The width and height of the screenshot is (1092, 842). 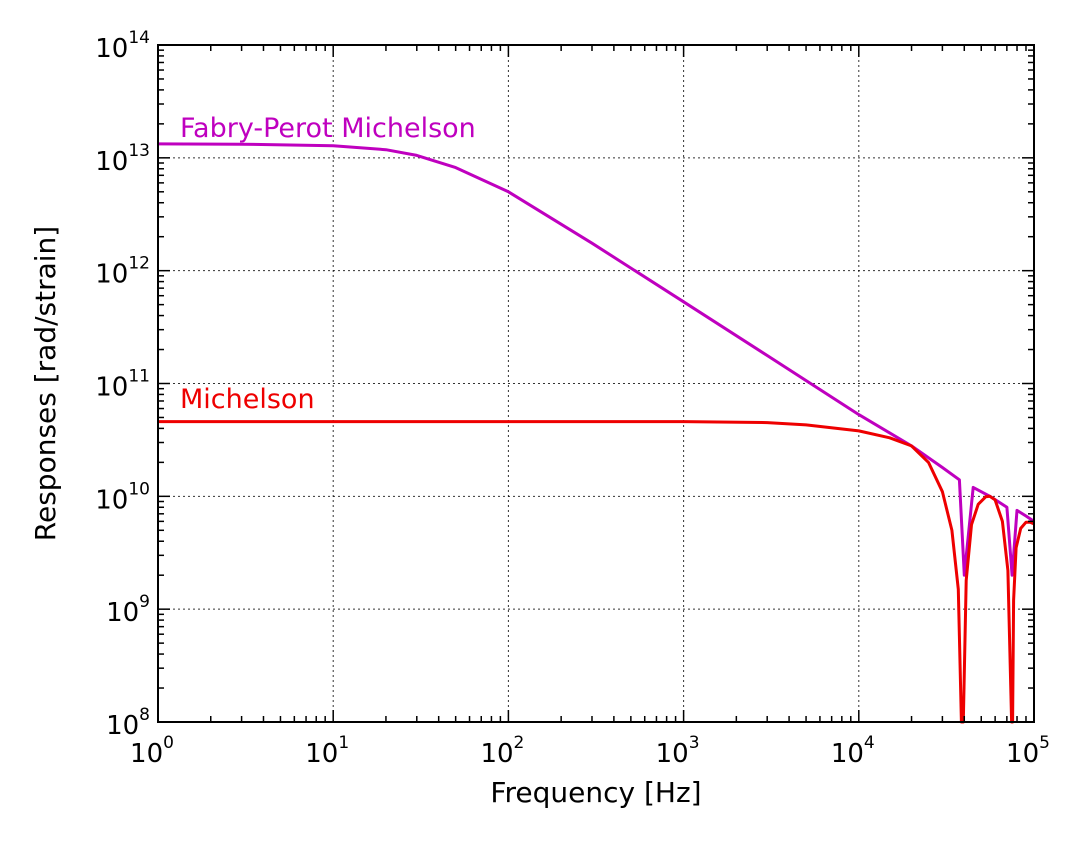 I want to click on y-tick-label: 10¹³, so click(x=122, y=159).